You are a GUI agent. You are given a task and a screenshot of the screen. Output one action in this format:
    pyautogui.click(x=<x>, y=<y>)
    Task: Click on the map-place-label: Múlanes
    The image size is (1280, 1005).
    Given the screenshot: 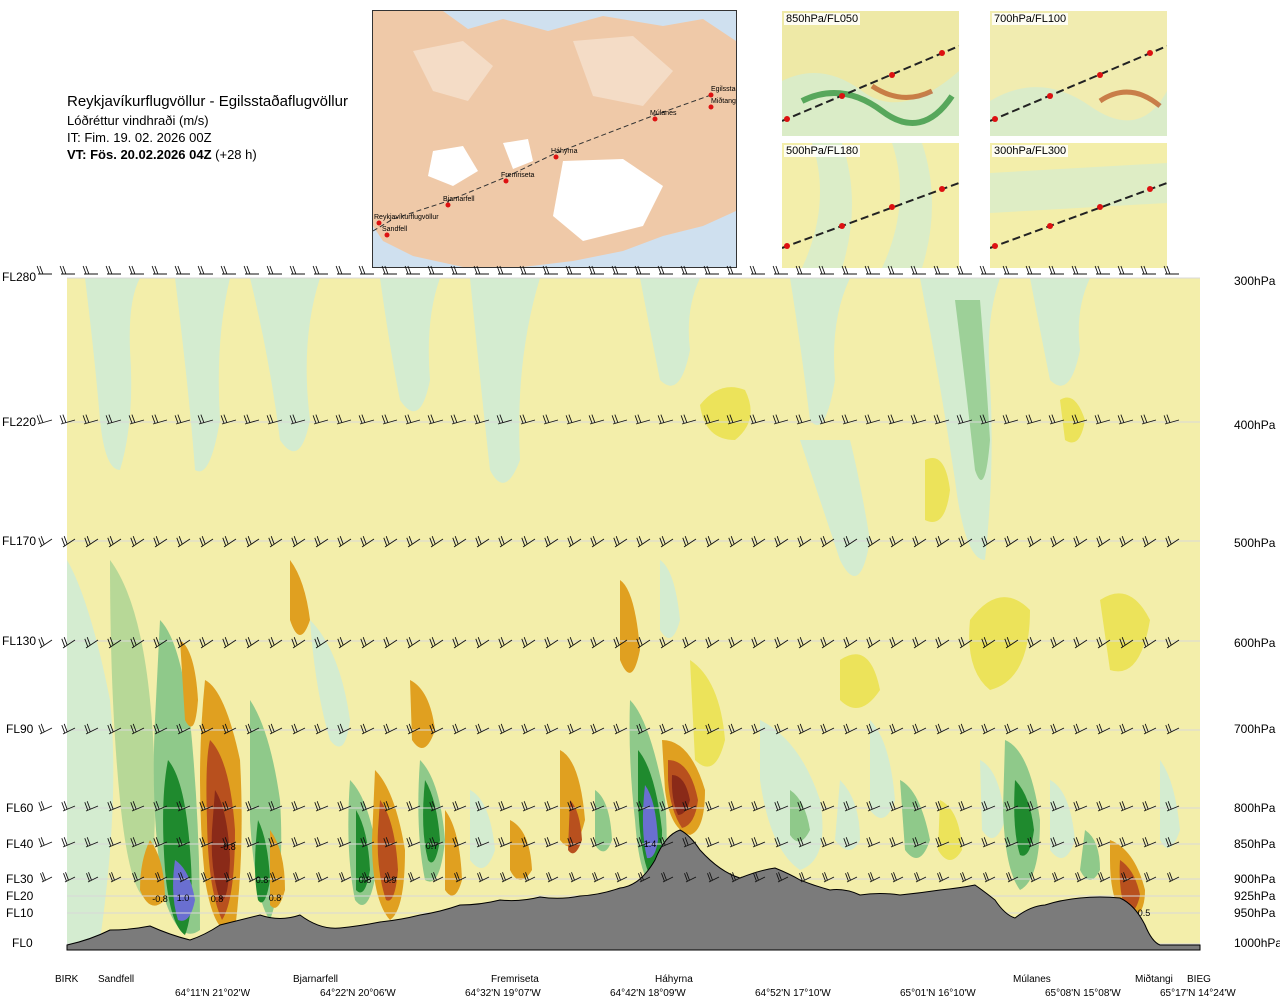 What is the action you would take?
    pyautogui.click(x=663, y=113)
    